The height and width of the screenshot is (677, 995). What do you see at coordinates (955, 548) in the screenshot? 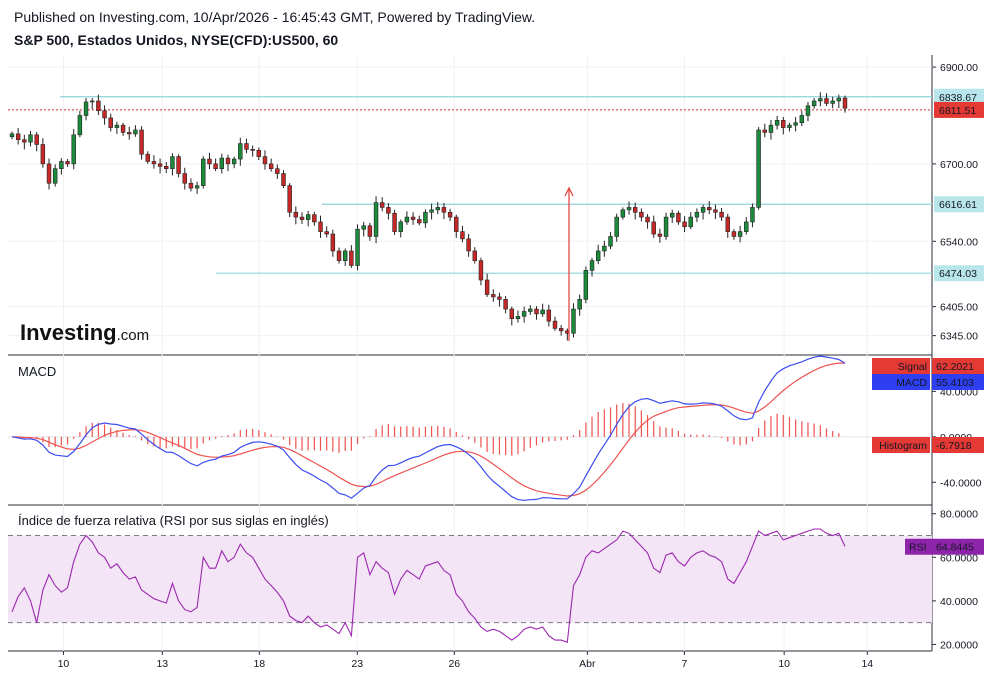
I see `rsi-tag-value: 64.8445` at bounding box center [955, 548].